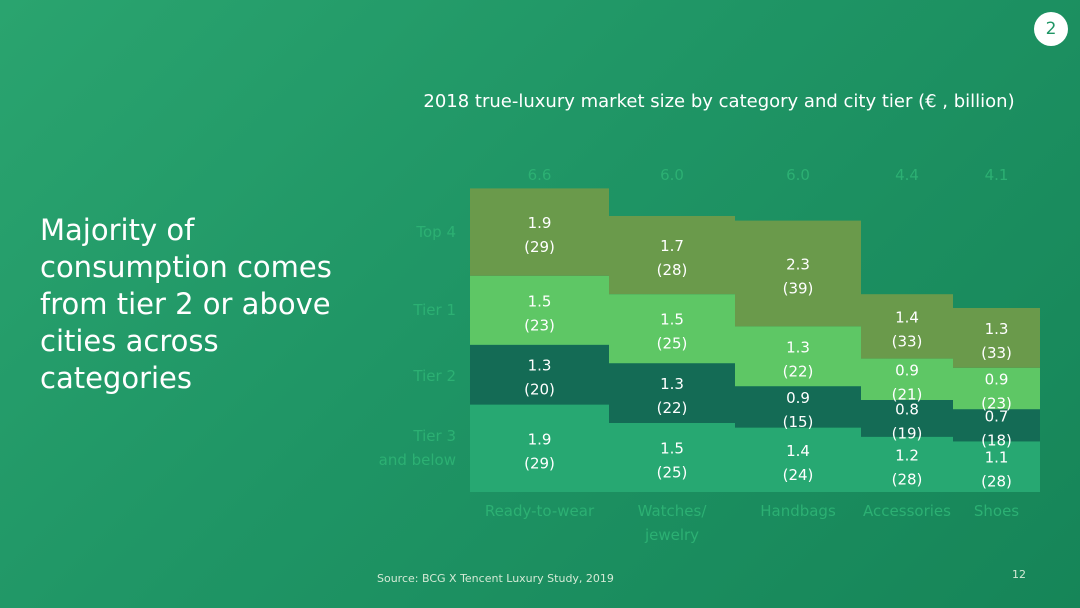 Image resolution: width=1080 pixels, height=608 pixels. I want to click on data-label-percent: (39), so click(798, 289).